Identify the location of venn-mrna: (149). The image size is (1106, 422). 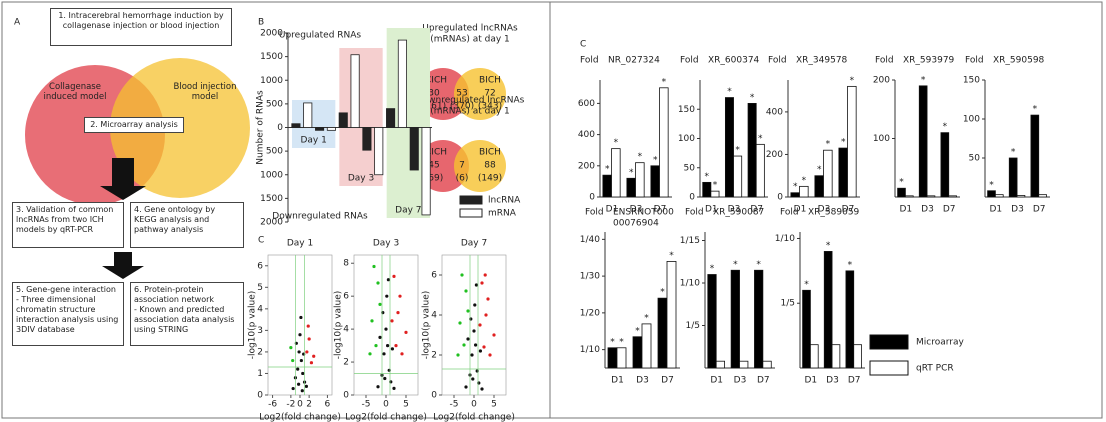
(490, 179).